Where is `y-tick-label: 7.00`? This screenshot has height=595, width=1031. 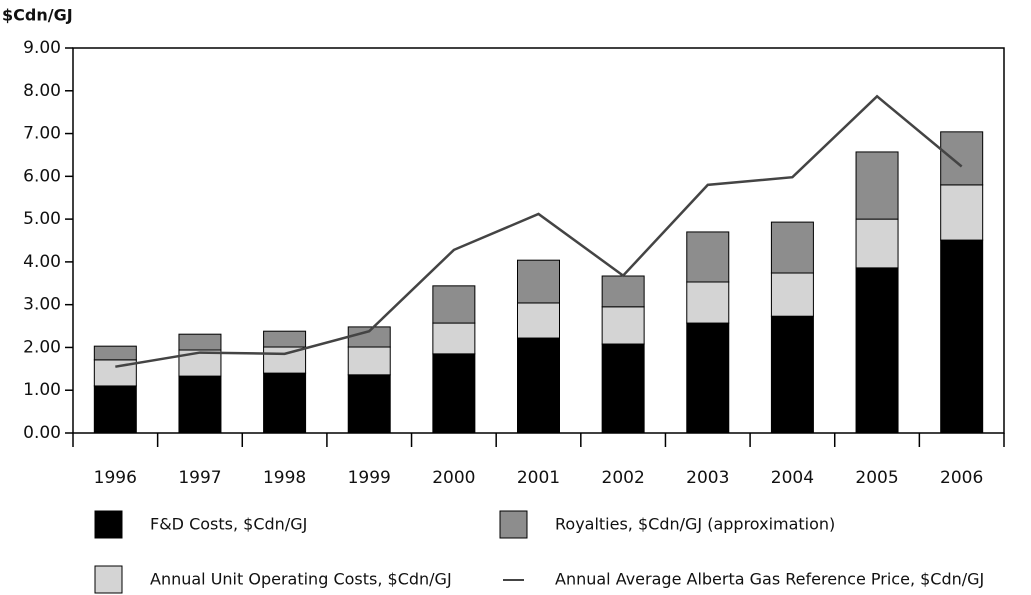 y-tick-label: 7.00 is located at coordinates (42, 134).